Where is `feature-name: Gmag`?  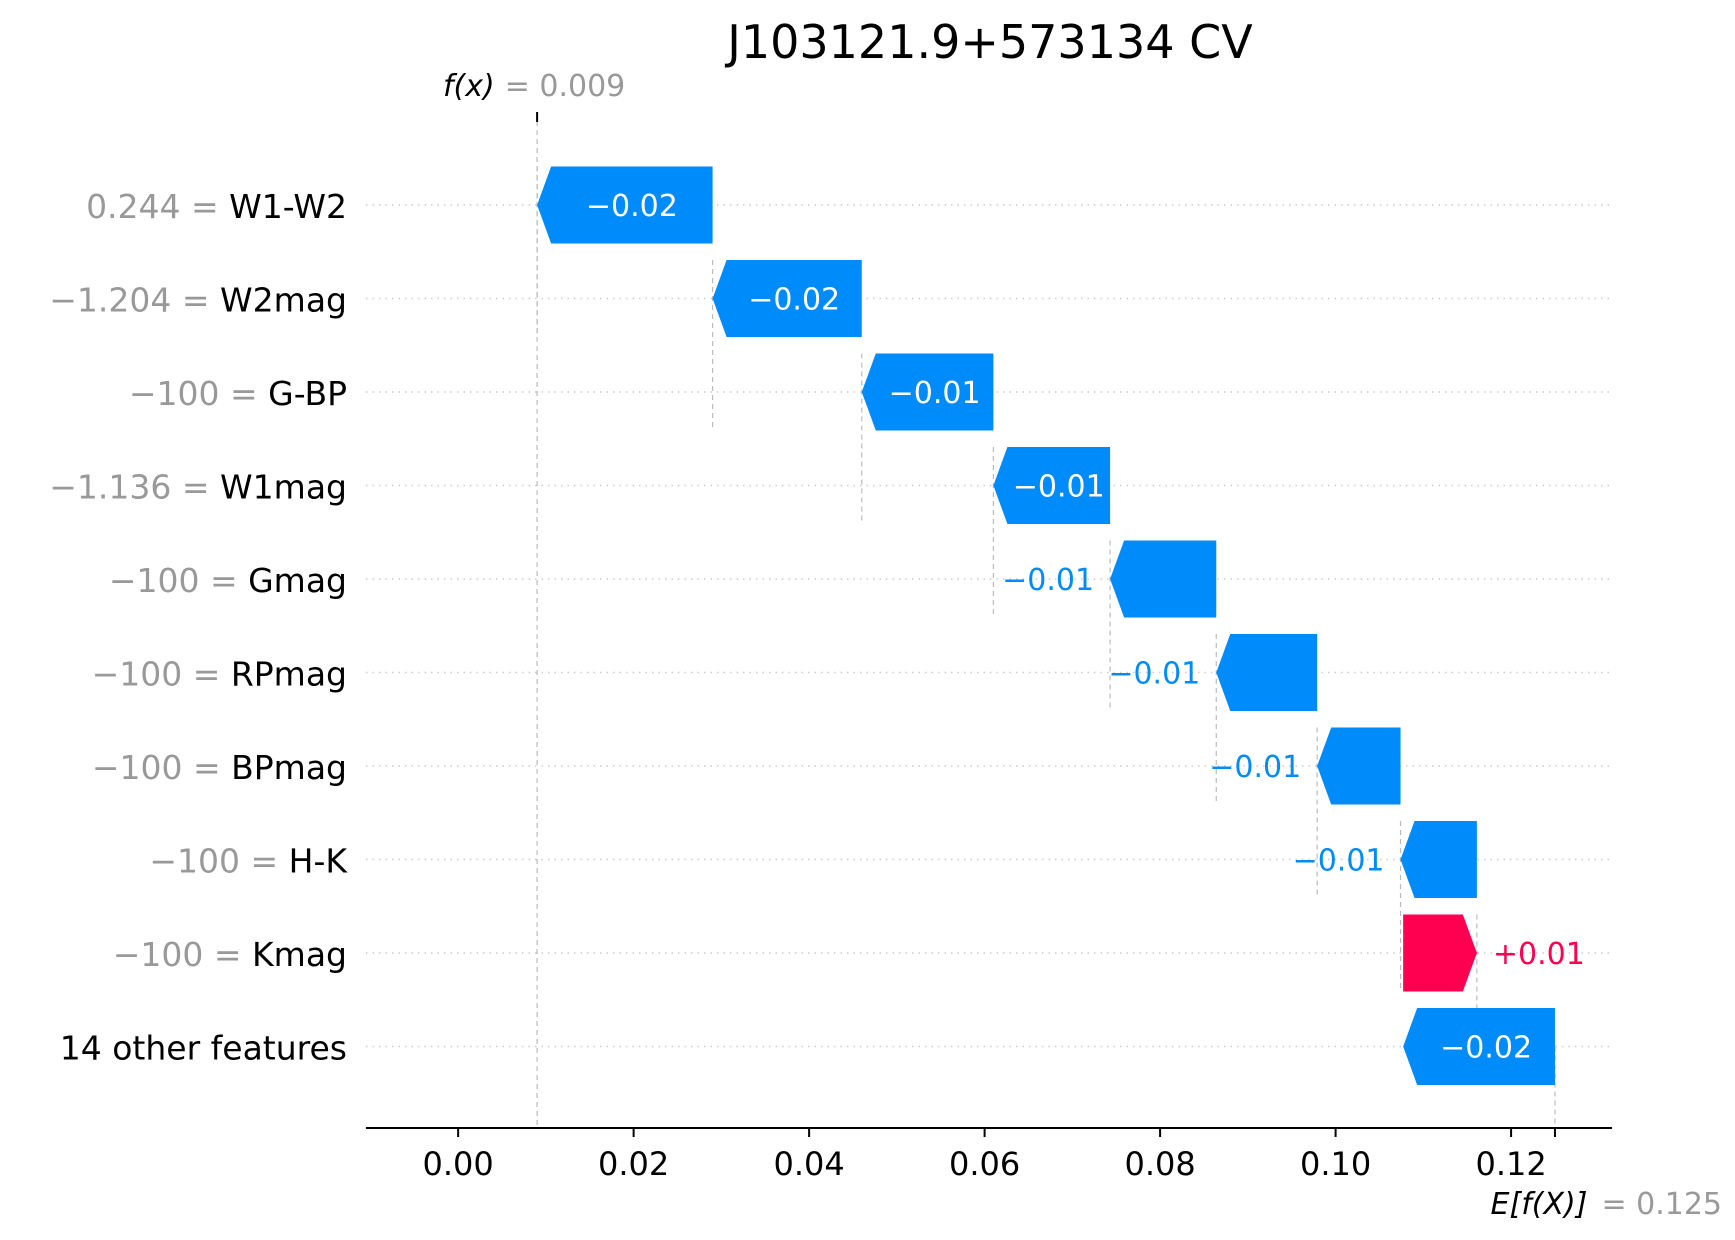 feature-name: Gmag is located at coordinates (297, 580).